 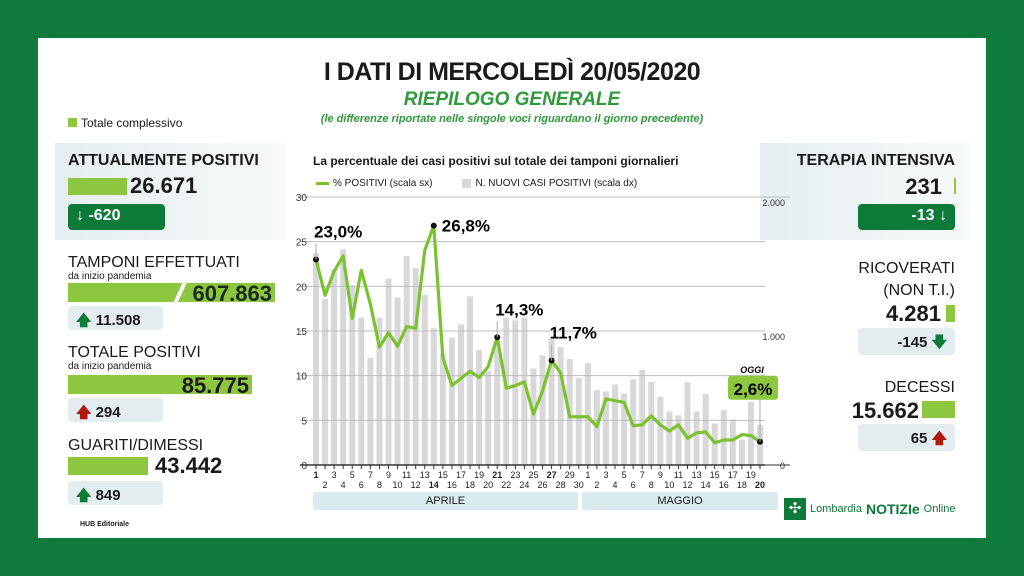 I want to click on annotation-label: 2,6%, so click(x=753, y=389).